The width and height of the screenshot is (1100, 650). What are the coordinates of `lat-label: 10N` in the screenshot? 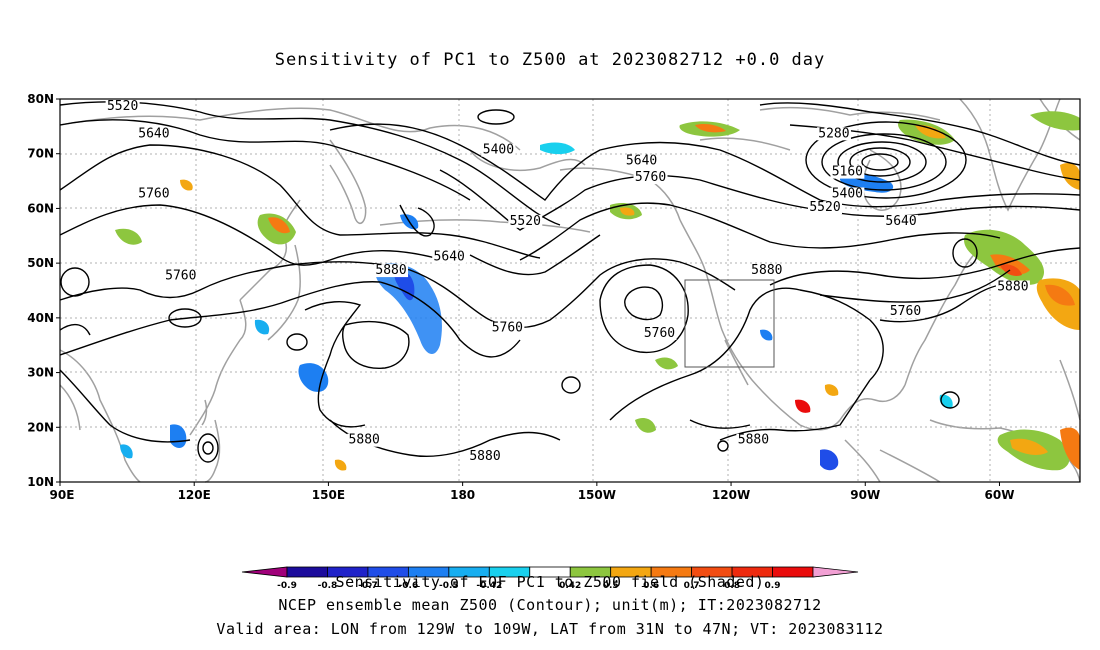 It's located at (40, 482).